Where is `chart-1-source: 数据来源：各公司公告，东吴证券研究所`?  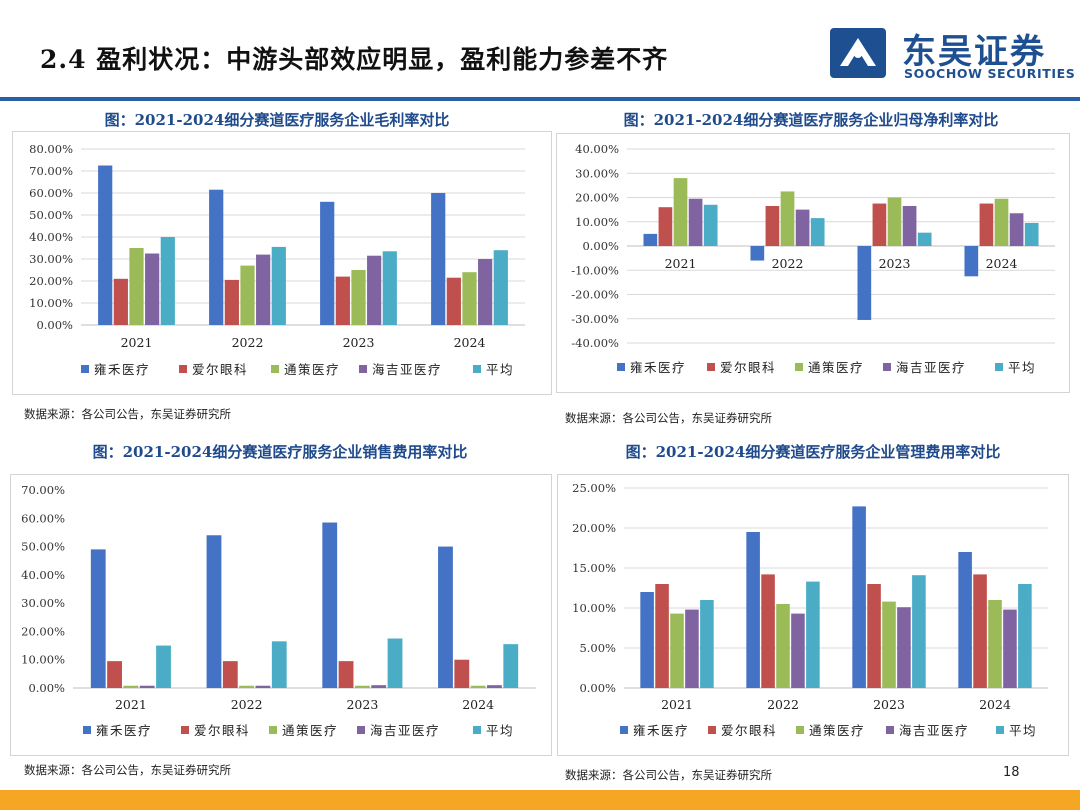 chart-1-source: 数据来源：各公司公告，东吴证券研究所 is located at coordinates (127, 414).